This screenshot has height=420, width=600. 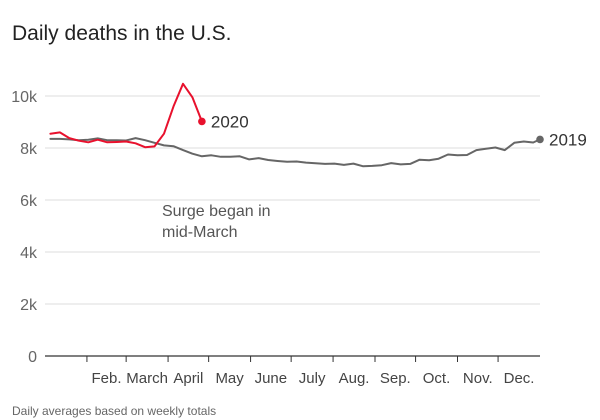 What do you see at coordinates (229, 378) in the screenshot?
I see `x-tick-label-may: May` at bounding box center [229, 378].